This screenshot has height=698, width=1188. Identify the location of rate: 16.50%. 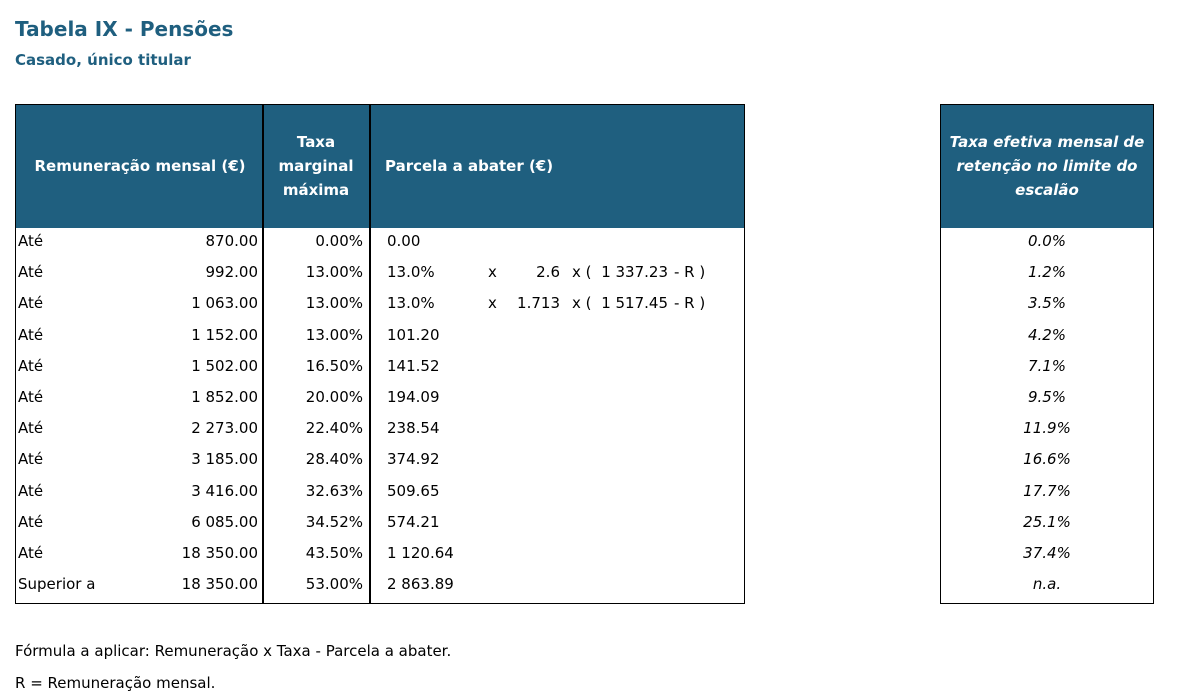
(334, 365).